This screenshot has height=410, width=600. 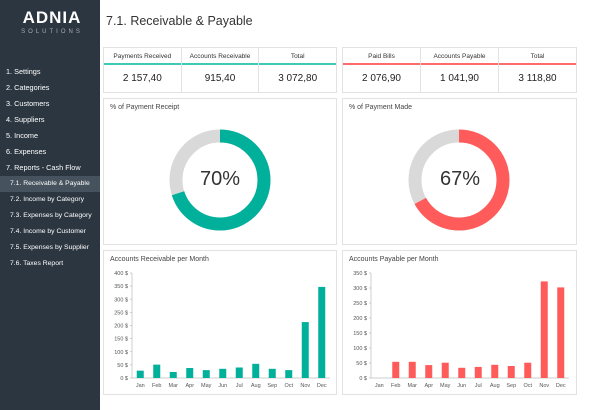 What do you see at coordinates (52, 32) in the screenshot?
I see `logo-sub: SOLUTIONS` at bounding box center [52, 32].